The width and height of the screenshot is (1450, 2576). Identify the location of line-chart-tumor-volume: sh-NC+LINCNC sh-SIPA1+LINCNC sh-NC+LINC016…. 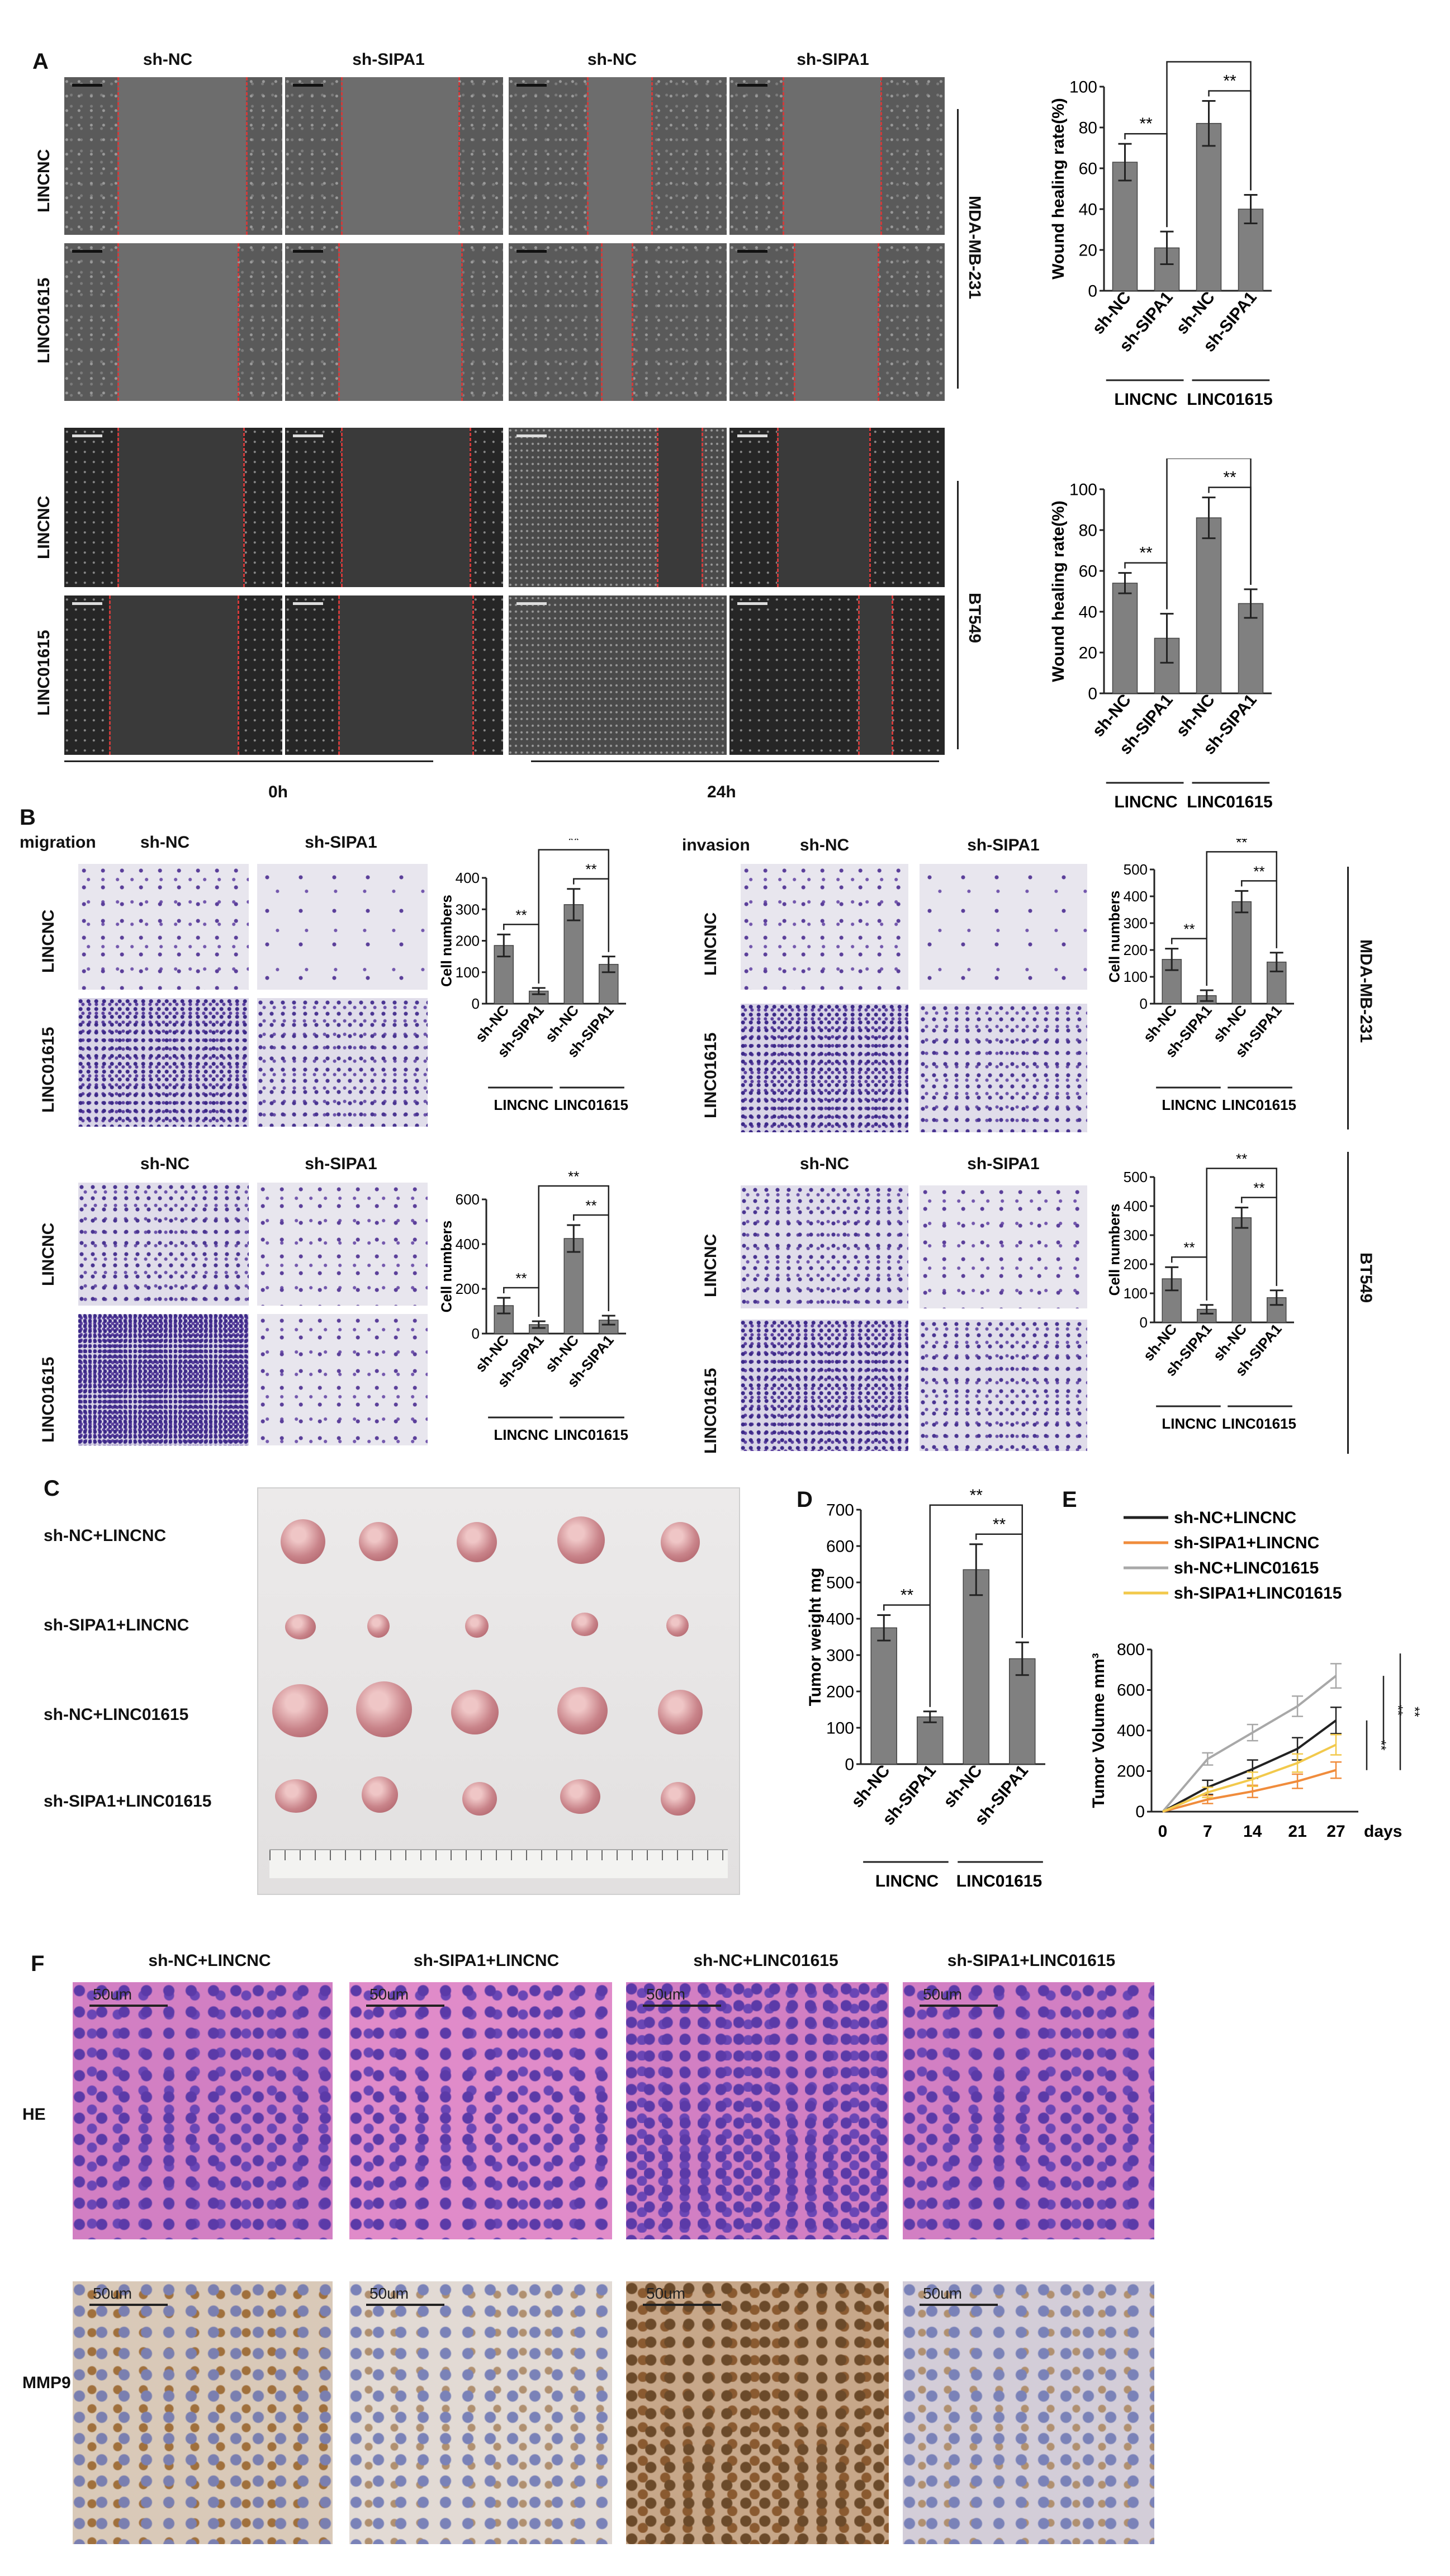
(1256, 1675).